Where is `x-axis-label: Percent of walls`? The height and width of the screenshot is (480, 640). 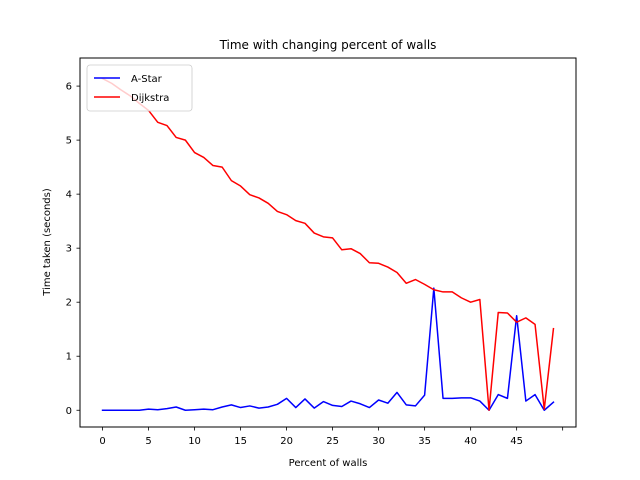
x-axis-label: Percent of walls is located at coordinates (328, 463).